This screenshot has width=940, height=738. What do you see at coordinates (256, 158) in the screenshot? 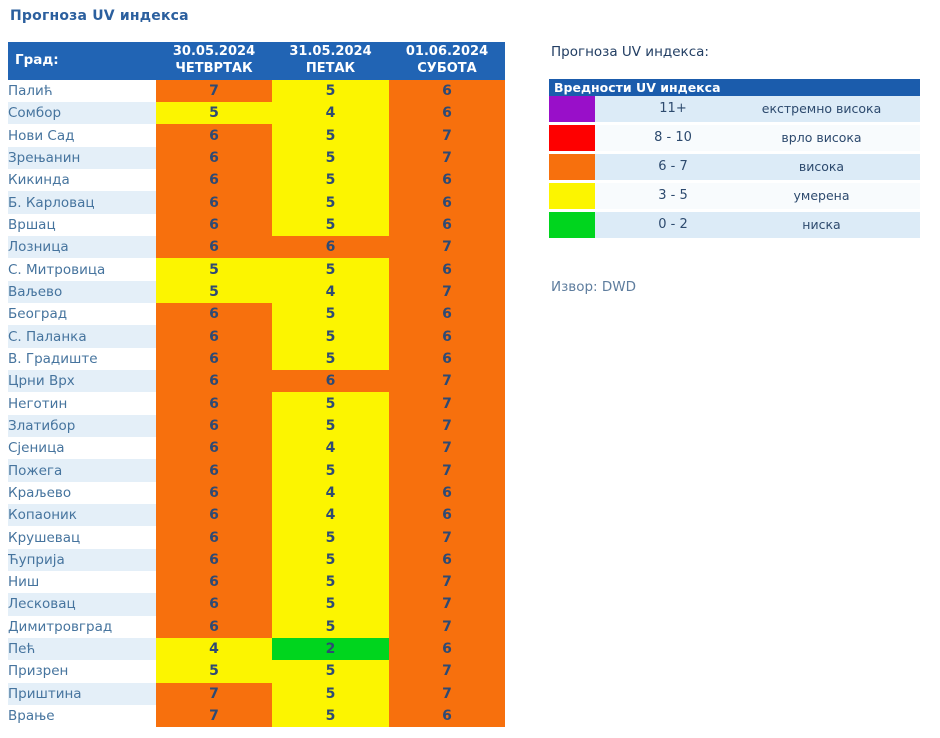
I see `table-row: Зрењанин 6 5 7` at bounding box center [256, 158].